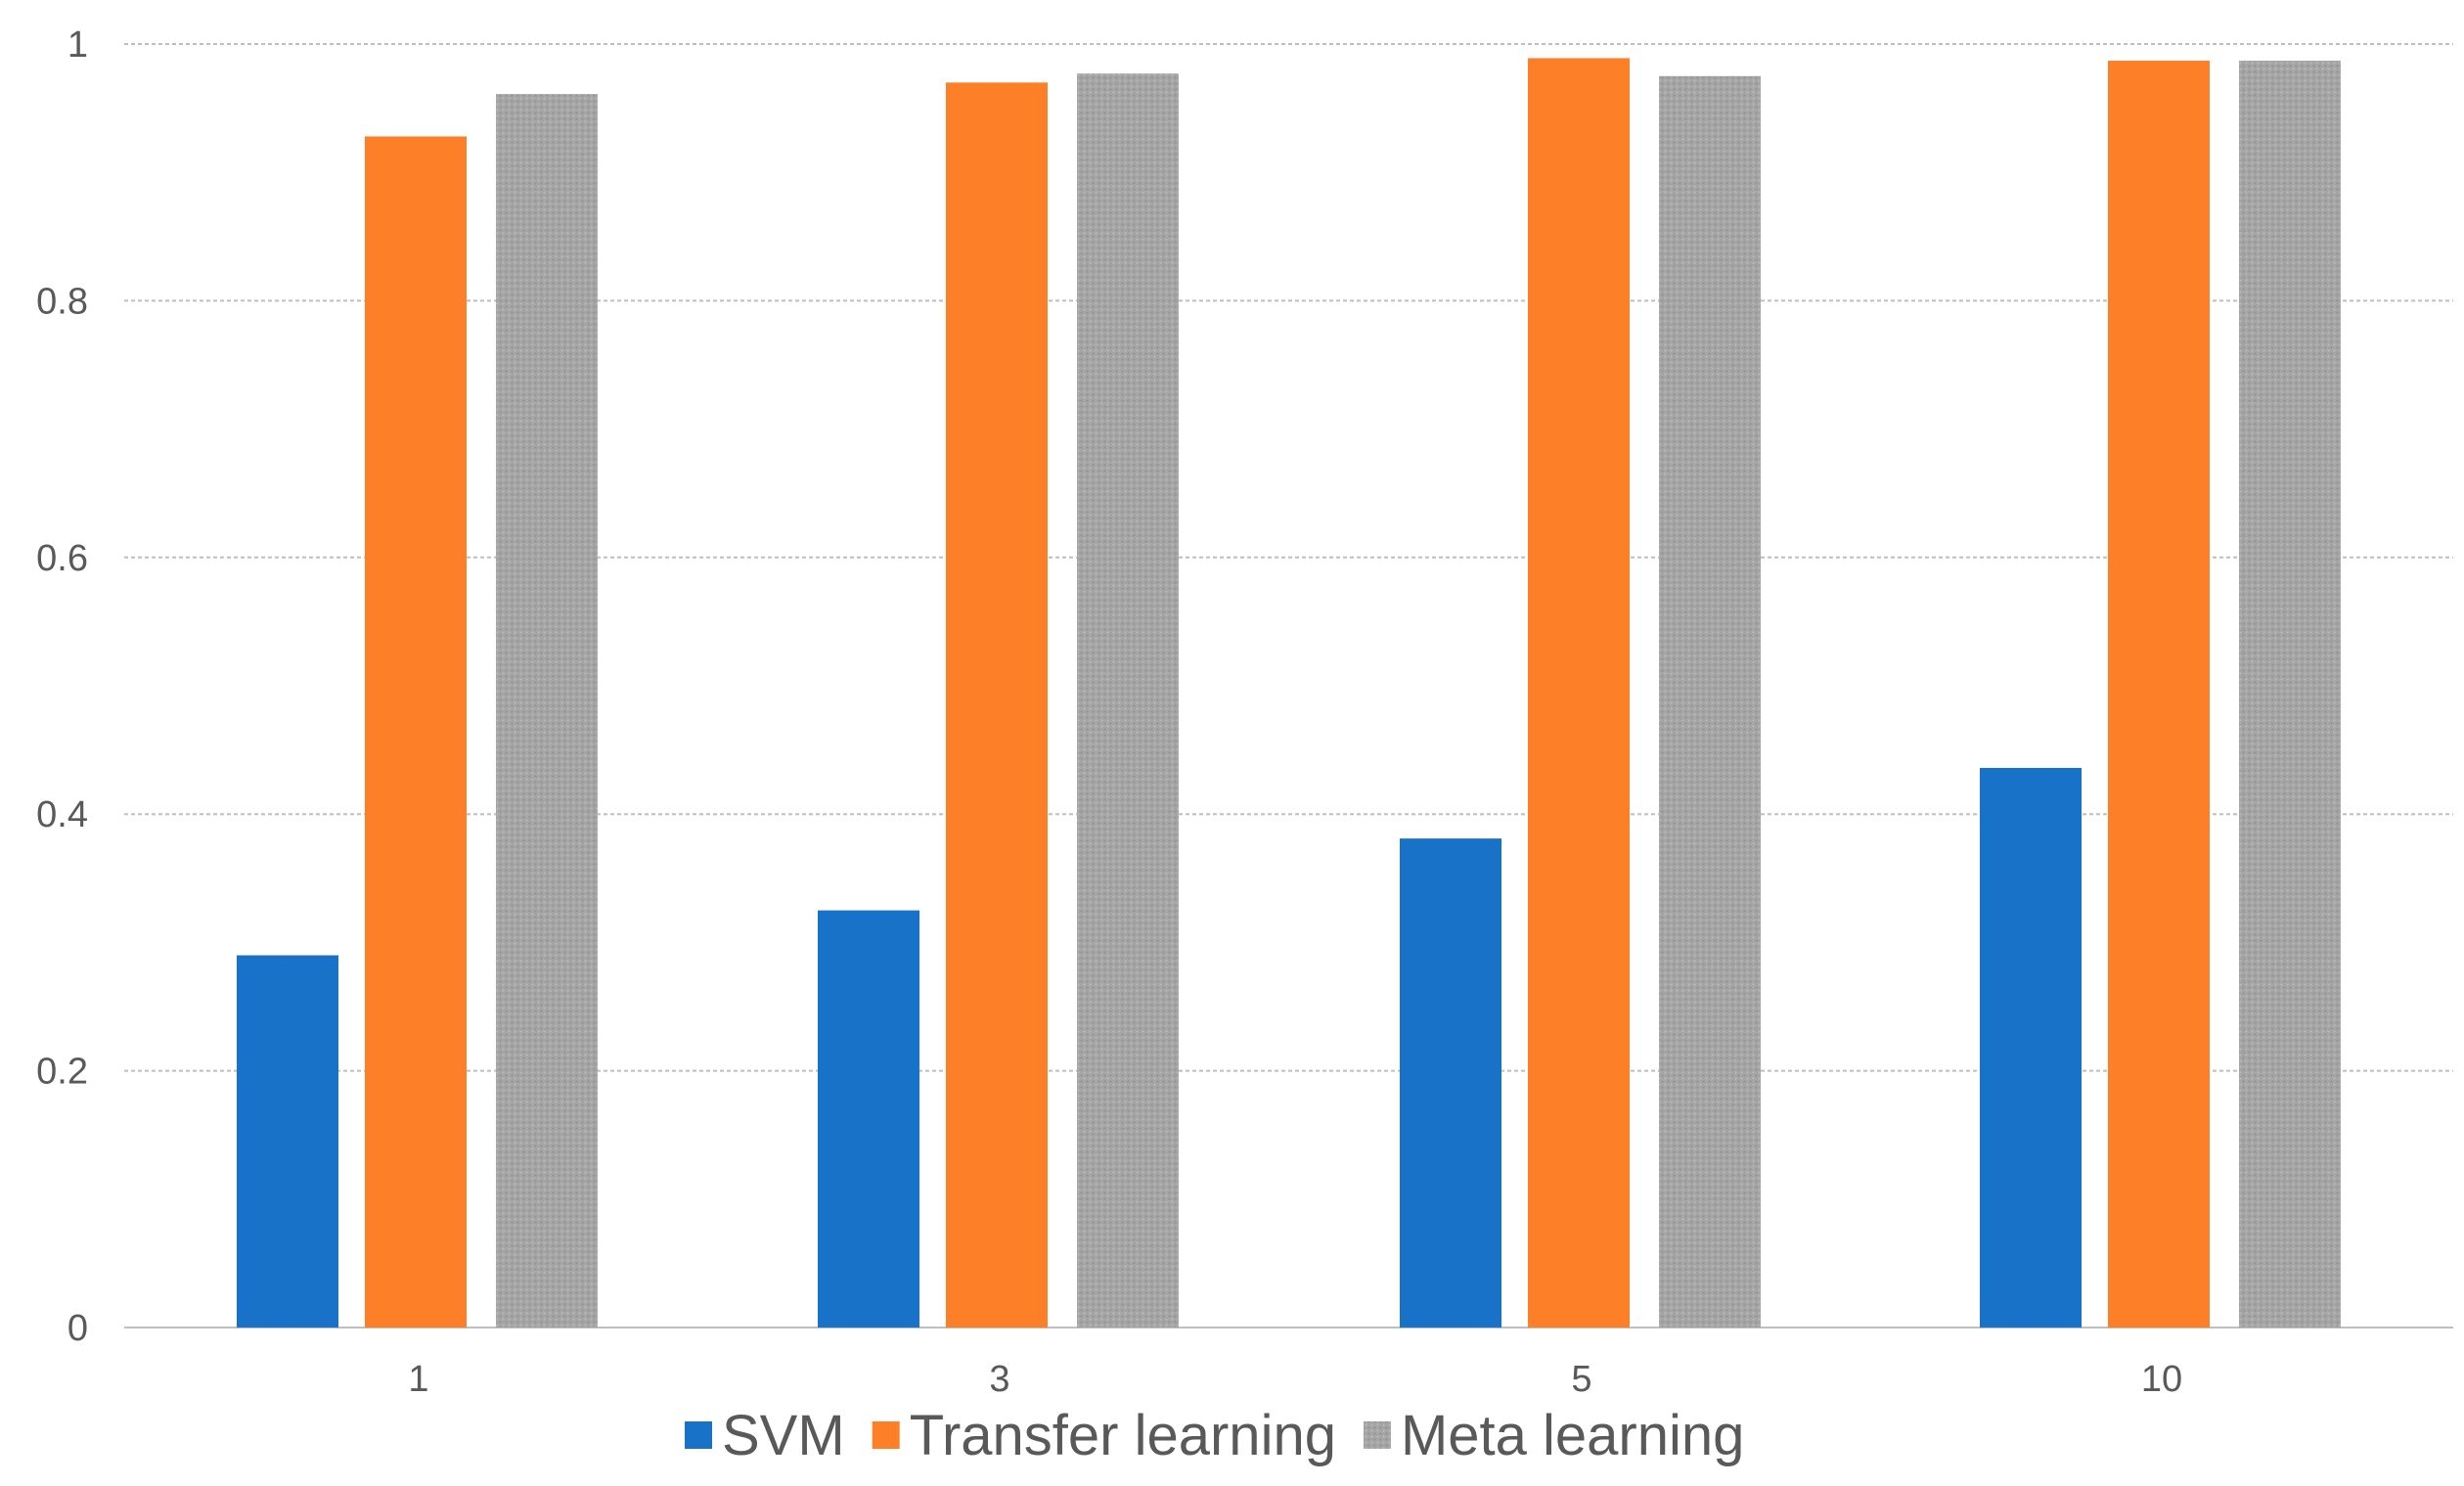 The height and width of the screenshot is (1486, 2464). I want to click on x-tick-label: 3, so click(999, 1379).